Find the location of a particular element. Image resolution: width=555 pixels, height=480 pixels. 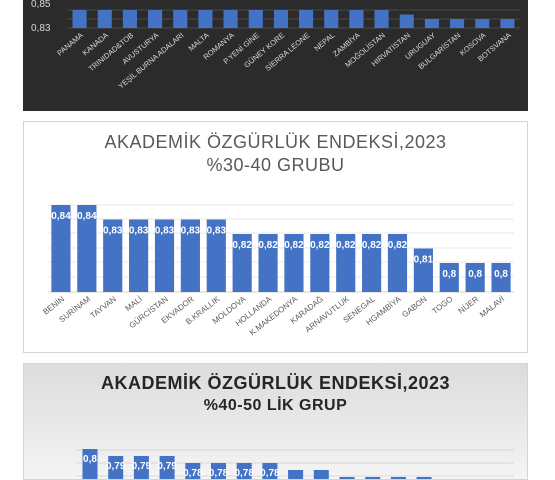

x-tick-label: TAYVAN is located at coordinates (104, 307).